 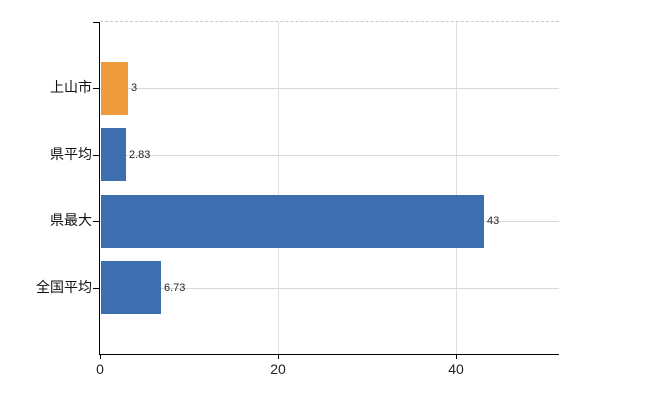 What do you see at coordinates (329, 354) in the screenshot?
I see `x-axis-line` at bounding box center [329, 354].